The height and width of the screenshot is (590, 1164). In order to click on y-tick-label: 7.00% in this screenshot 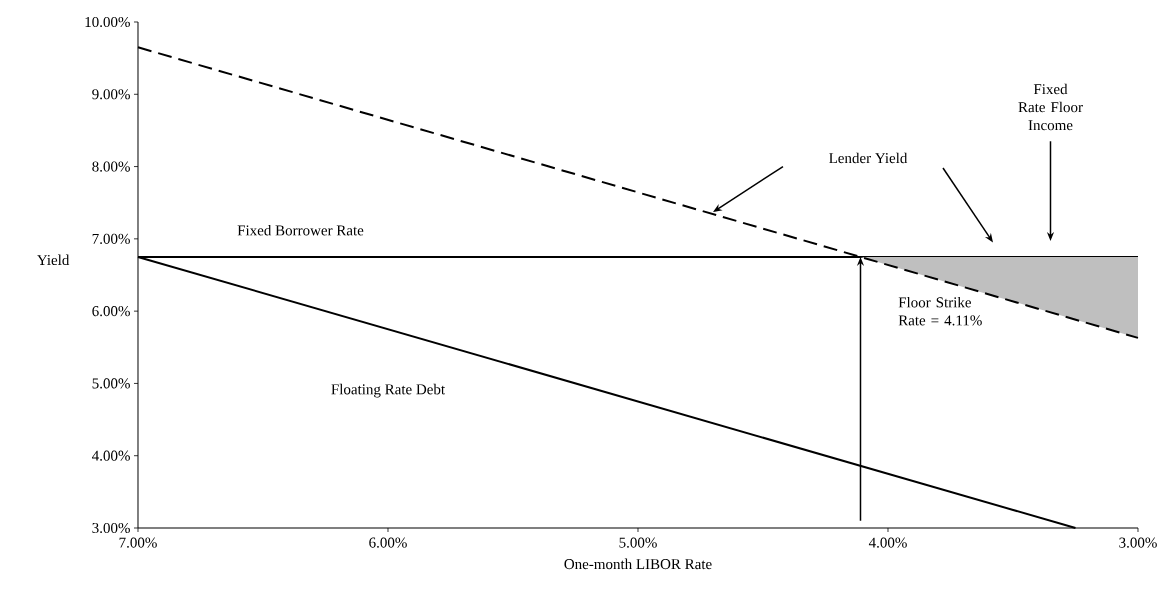, I will do `click(111, 238)`.